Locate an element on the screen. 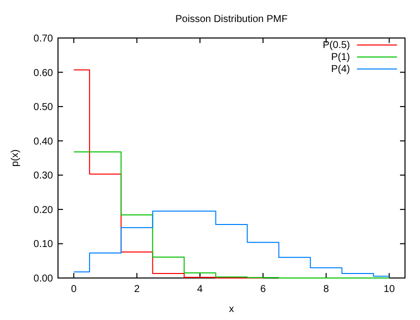  y-tick-label: 0.30 is located at coordinates (44, 176).